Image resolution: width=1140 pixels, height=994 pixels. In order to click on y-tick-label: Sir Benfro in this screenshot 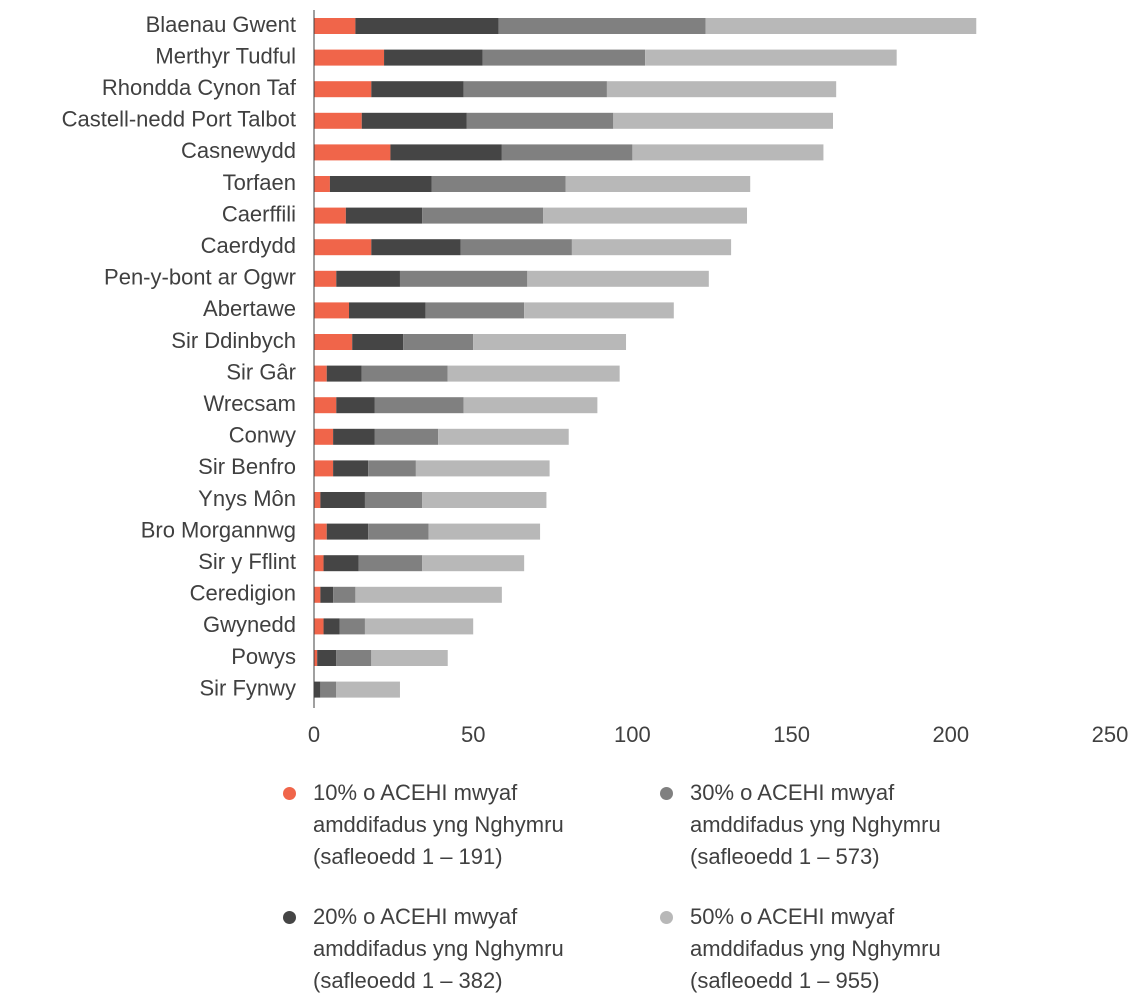, I will do `click(247, 466)`.